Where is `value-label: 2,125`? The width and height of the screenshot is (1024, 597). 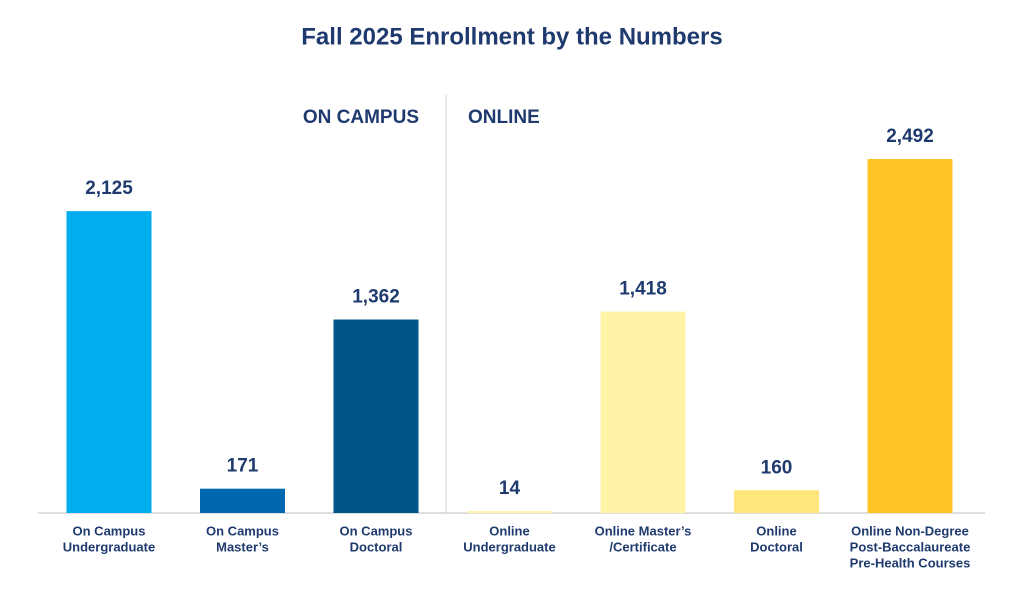
value-label: 2,125 is located at coordinates (109, 188).